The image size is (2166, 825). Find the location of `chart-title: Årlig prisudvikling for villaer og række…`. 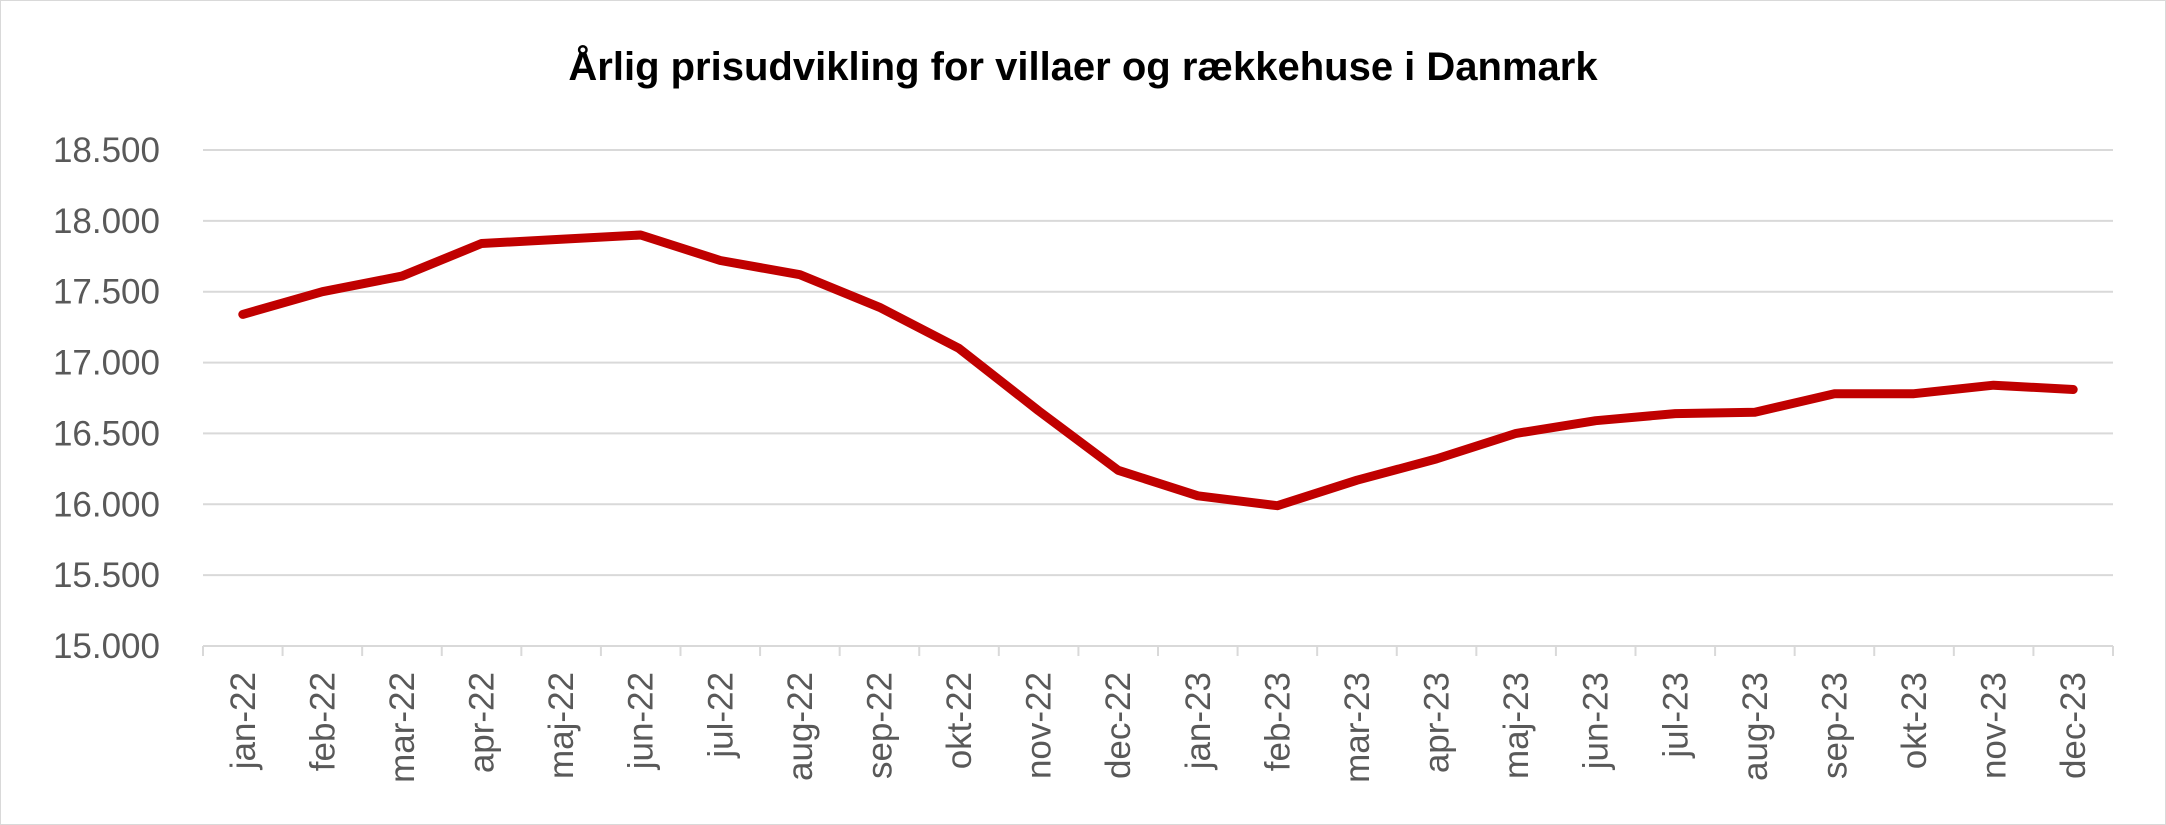

chart-title: Årlig prisudvikling for villaer og række… is located at coordinates (1083, 66).